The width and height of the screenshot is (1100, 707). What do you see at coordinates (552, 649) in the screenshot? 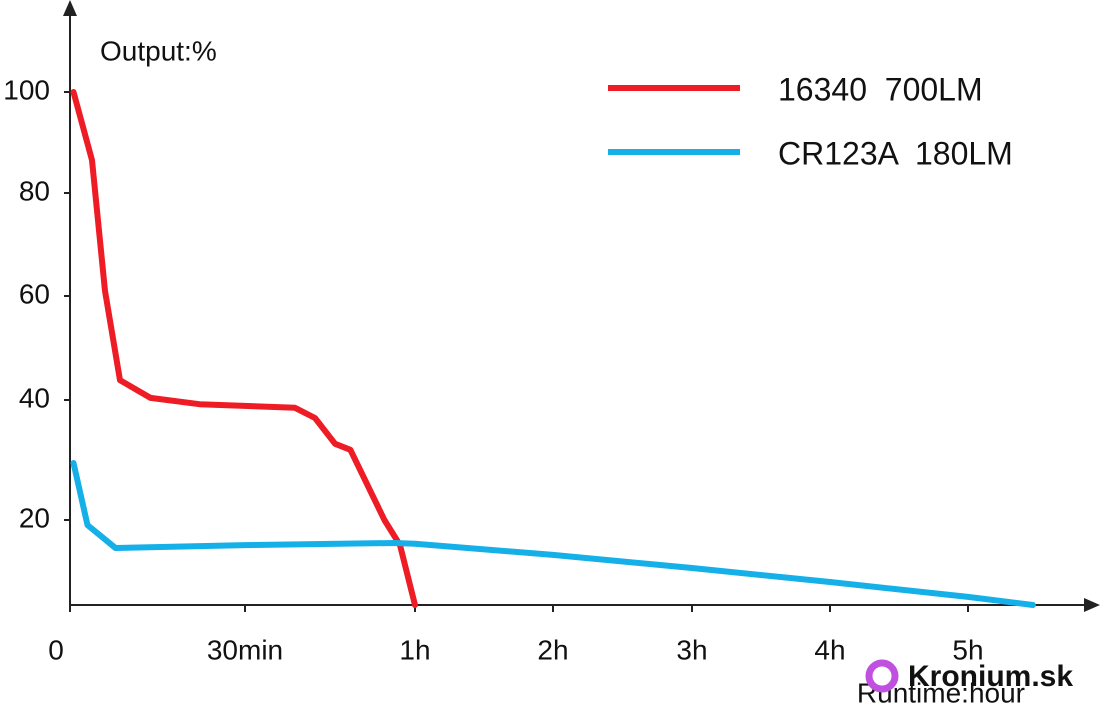
I see `x-tick-label: 2h` at bounding box center [552, 649].